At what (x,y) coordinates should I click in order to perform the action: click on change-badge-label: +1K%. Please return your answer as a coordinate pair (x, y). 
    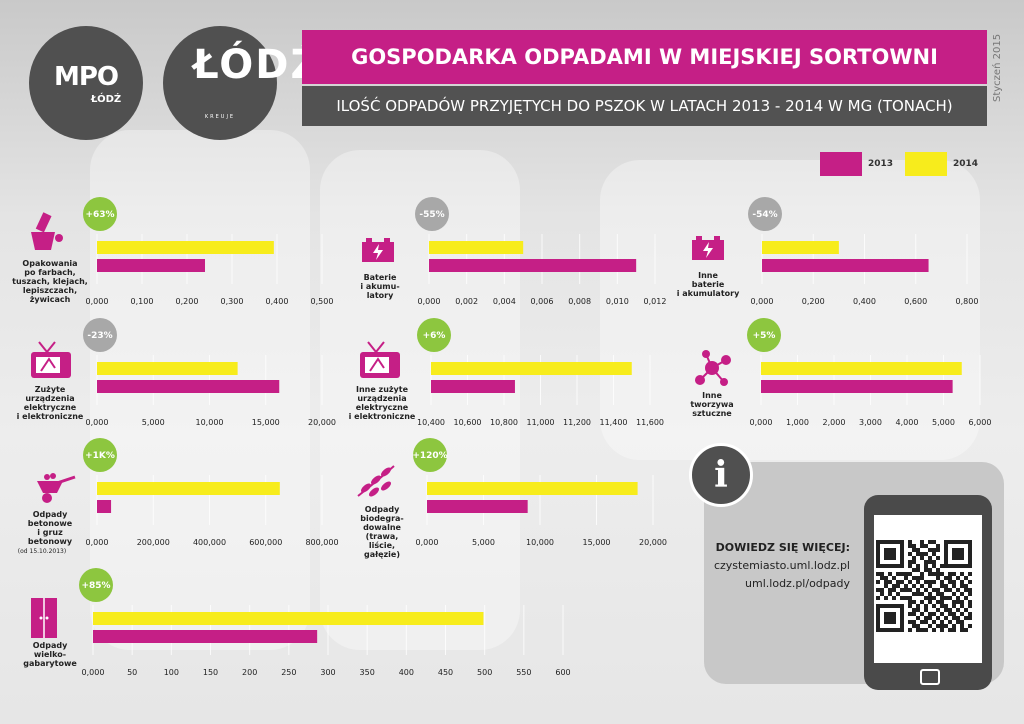
    Looking at the image, I should click on (100, 456).